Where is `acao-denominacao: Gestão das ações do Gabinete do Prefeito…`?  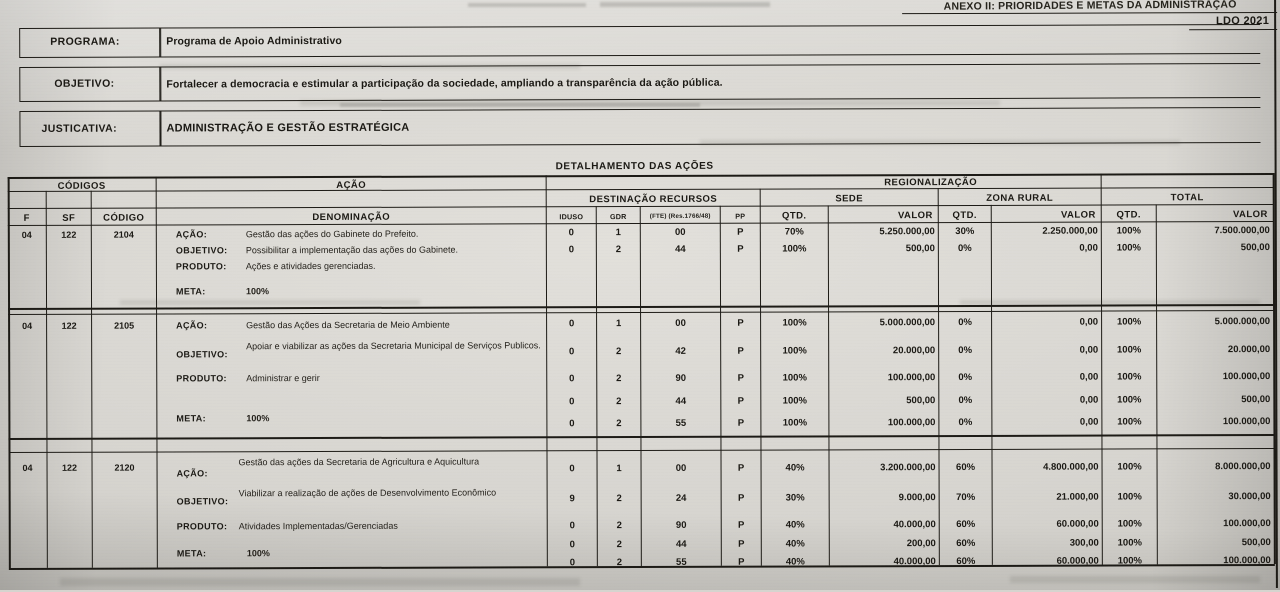 acao-denominacao: Gestão das ações do Gabinete do Prefeito… is located at coordinates (332, 234).